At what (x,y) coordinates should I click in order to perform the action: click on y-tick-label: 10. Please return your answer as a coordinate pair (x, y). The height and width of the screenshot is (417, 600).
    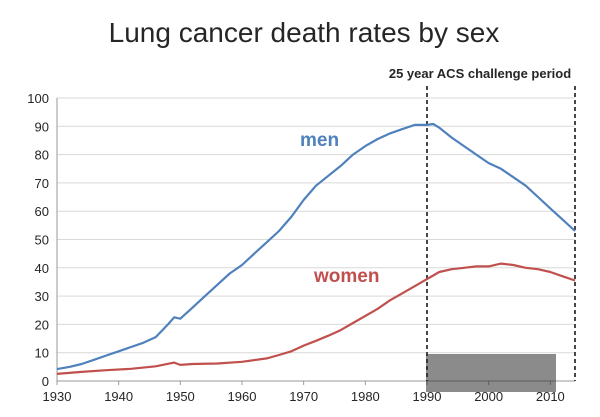
    Looking at the image, I should click on (42, 353).